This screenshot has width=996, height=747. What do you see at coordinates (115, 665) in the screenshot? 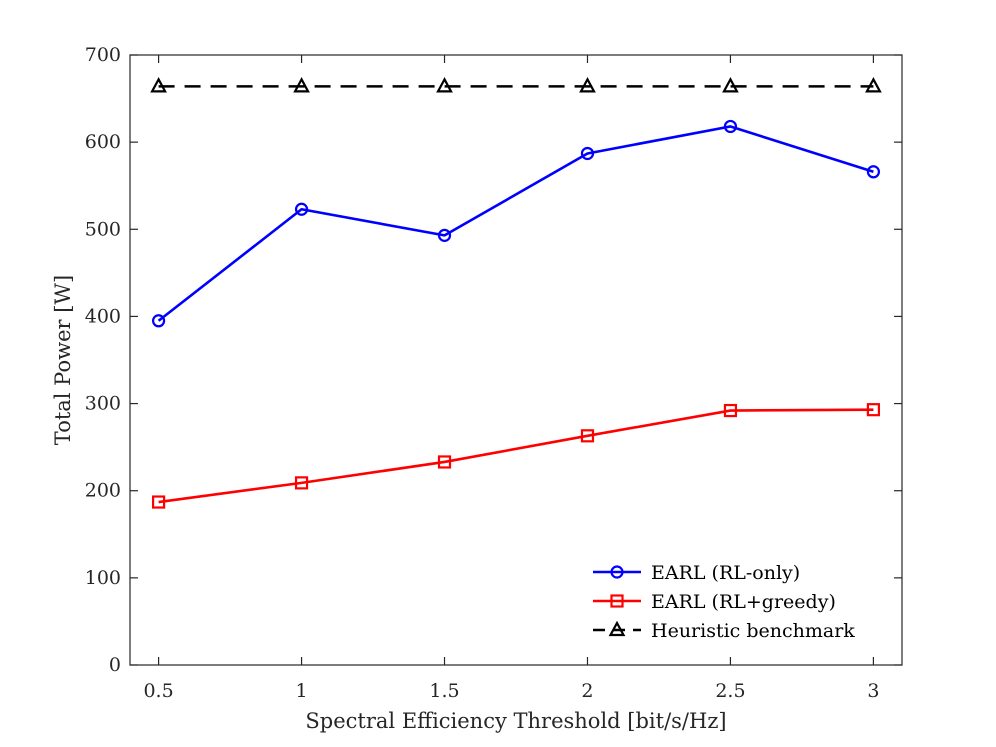
I see `y-tick-label: 0` at bounding box center [115, 665].